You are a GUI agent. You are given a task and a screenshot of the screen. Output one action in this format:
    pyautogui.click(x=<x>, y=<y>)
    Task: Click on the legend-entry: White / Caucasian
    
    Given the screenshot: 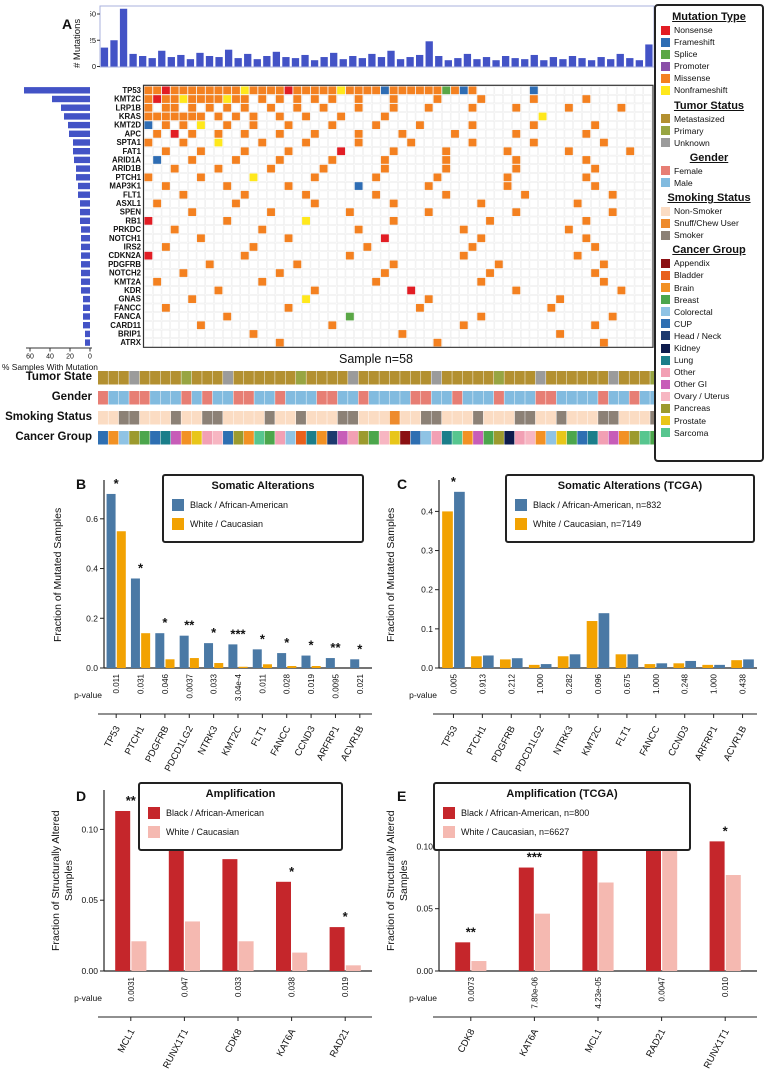 What is the action you would take?
    pyautogui.click(x=240, y=832)
    